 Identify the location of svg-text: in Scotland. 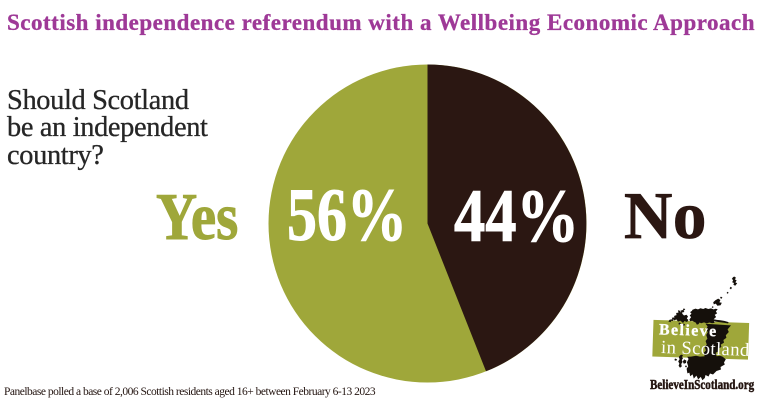
(706, 349).